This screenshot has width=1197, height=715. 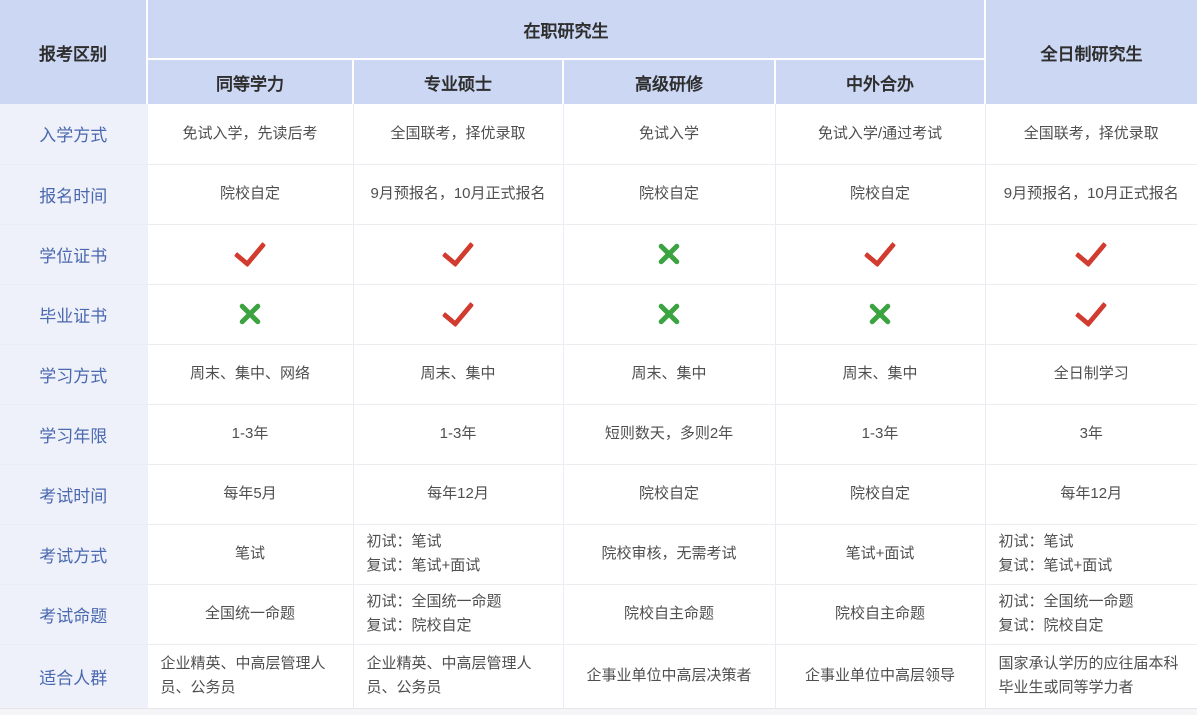 I want to click on table-cell: 全日制学习, so click(x=1090, y=373).